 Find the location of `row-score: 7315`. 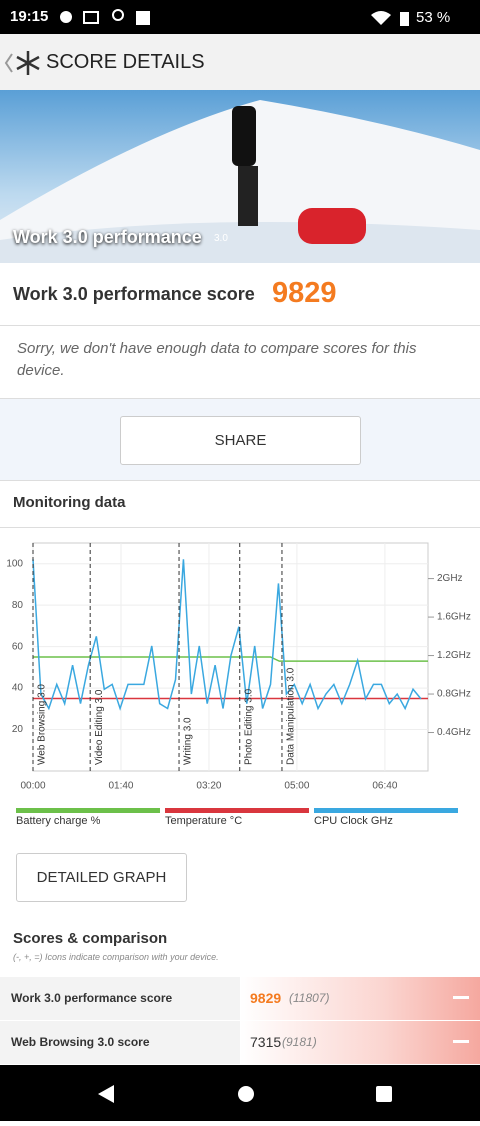

row-score: 7315 is located at coordinates (266, 1042).